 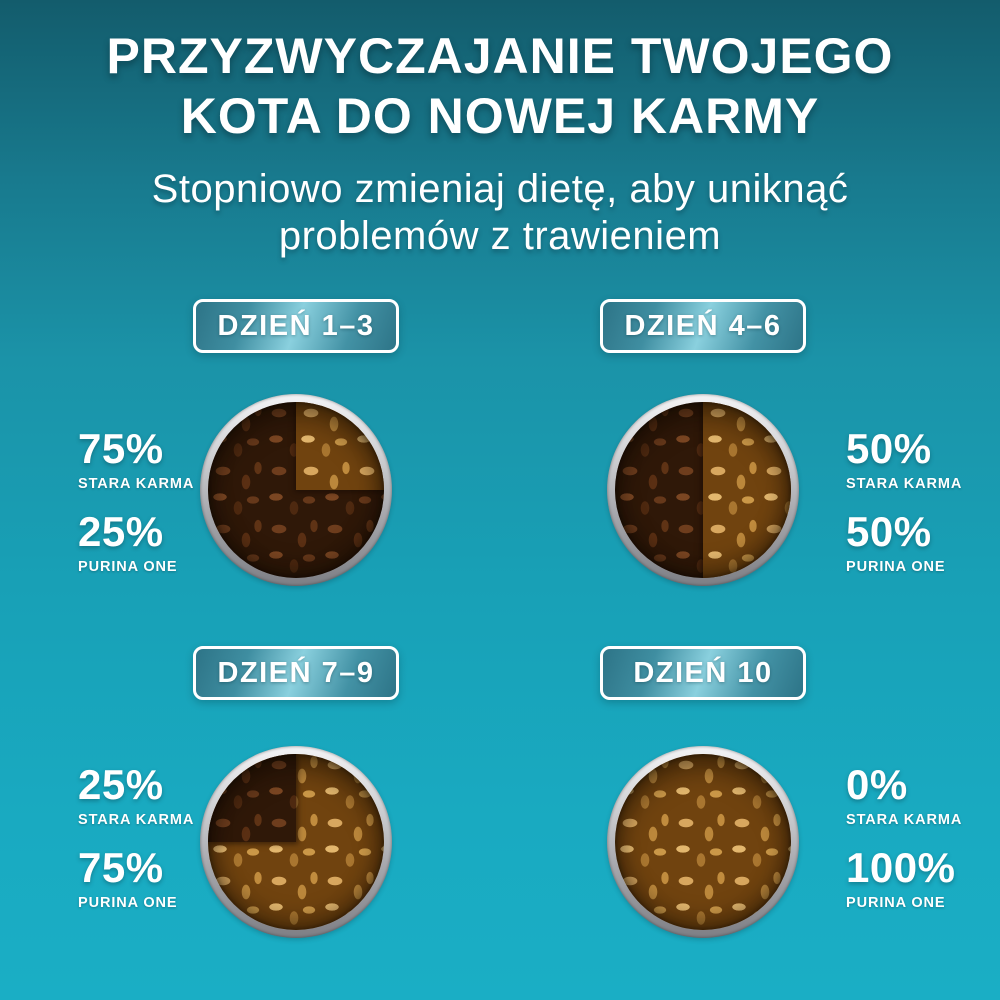 What do you see at coordinates (904, 836) in the screenshot?
I see `percent-labels: 0% STARA KARMA 100% PURINA ONE` at bounding box center [904, 836].